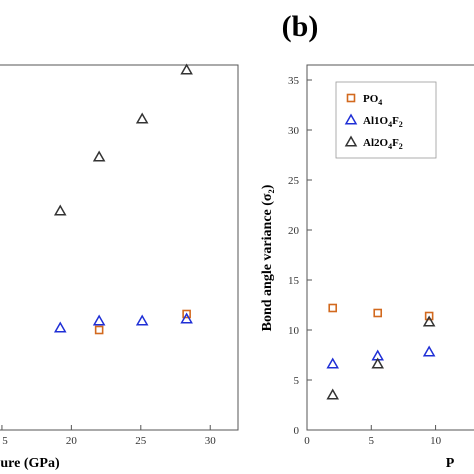 The image size is (474, 474). I want to click on right-y-axis-label: Bond angle variance (σ₂), so click(267, 257).